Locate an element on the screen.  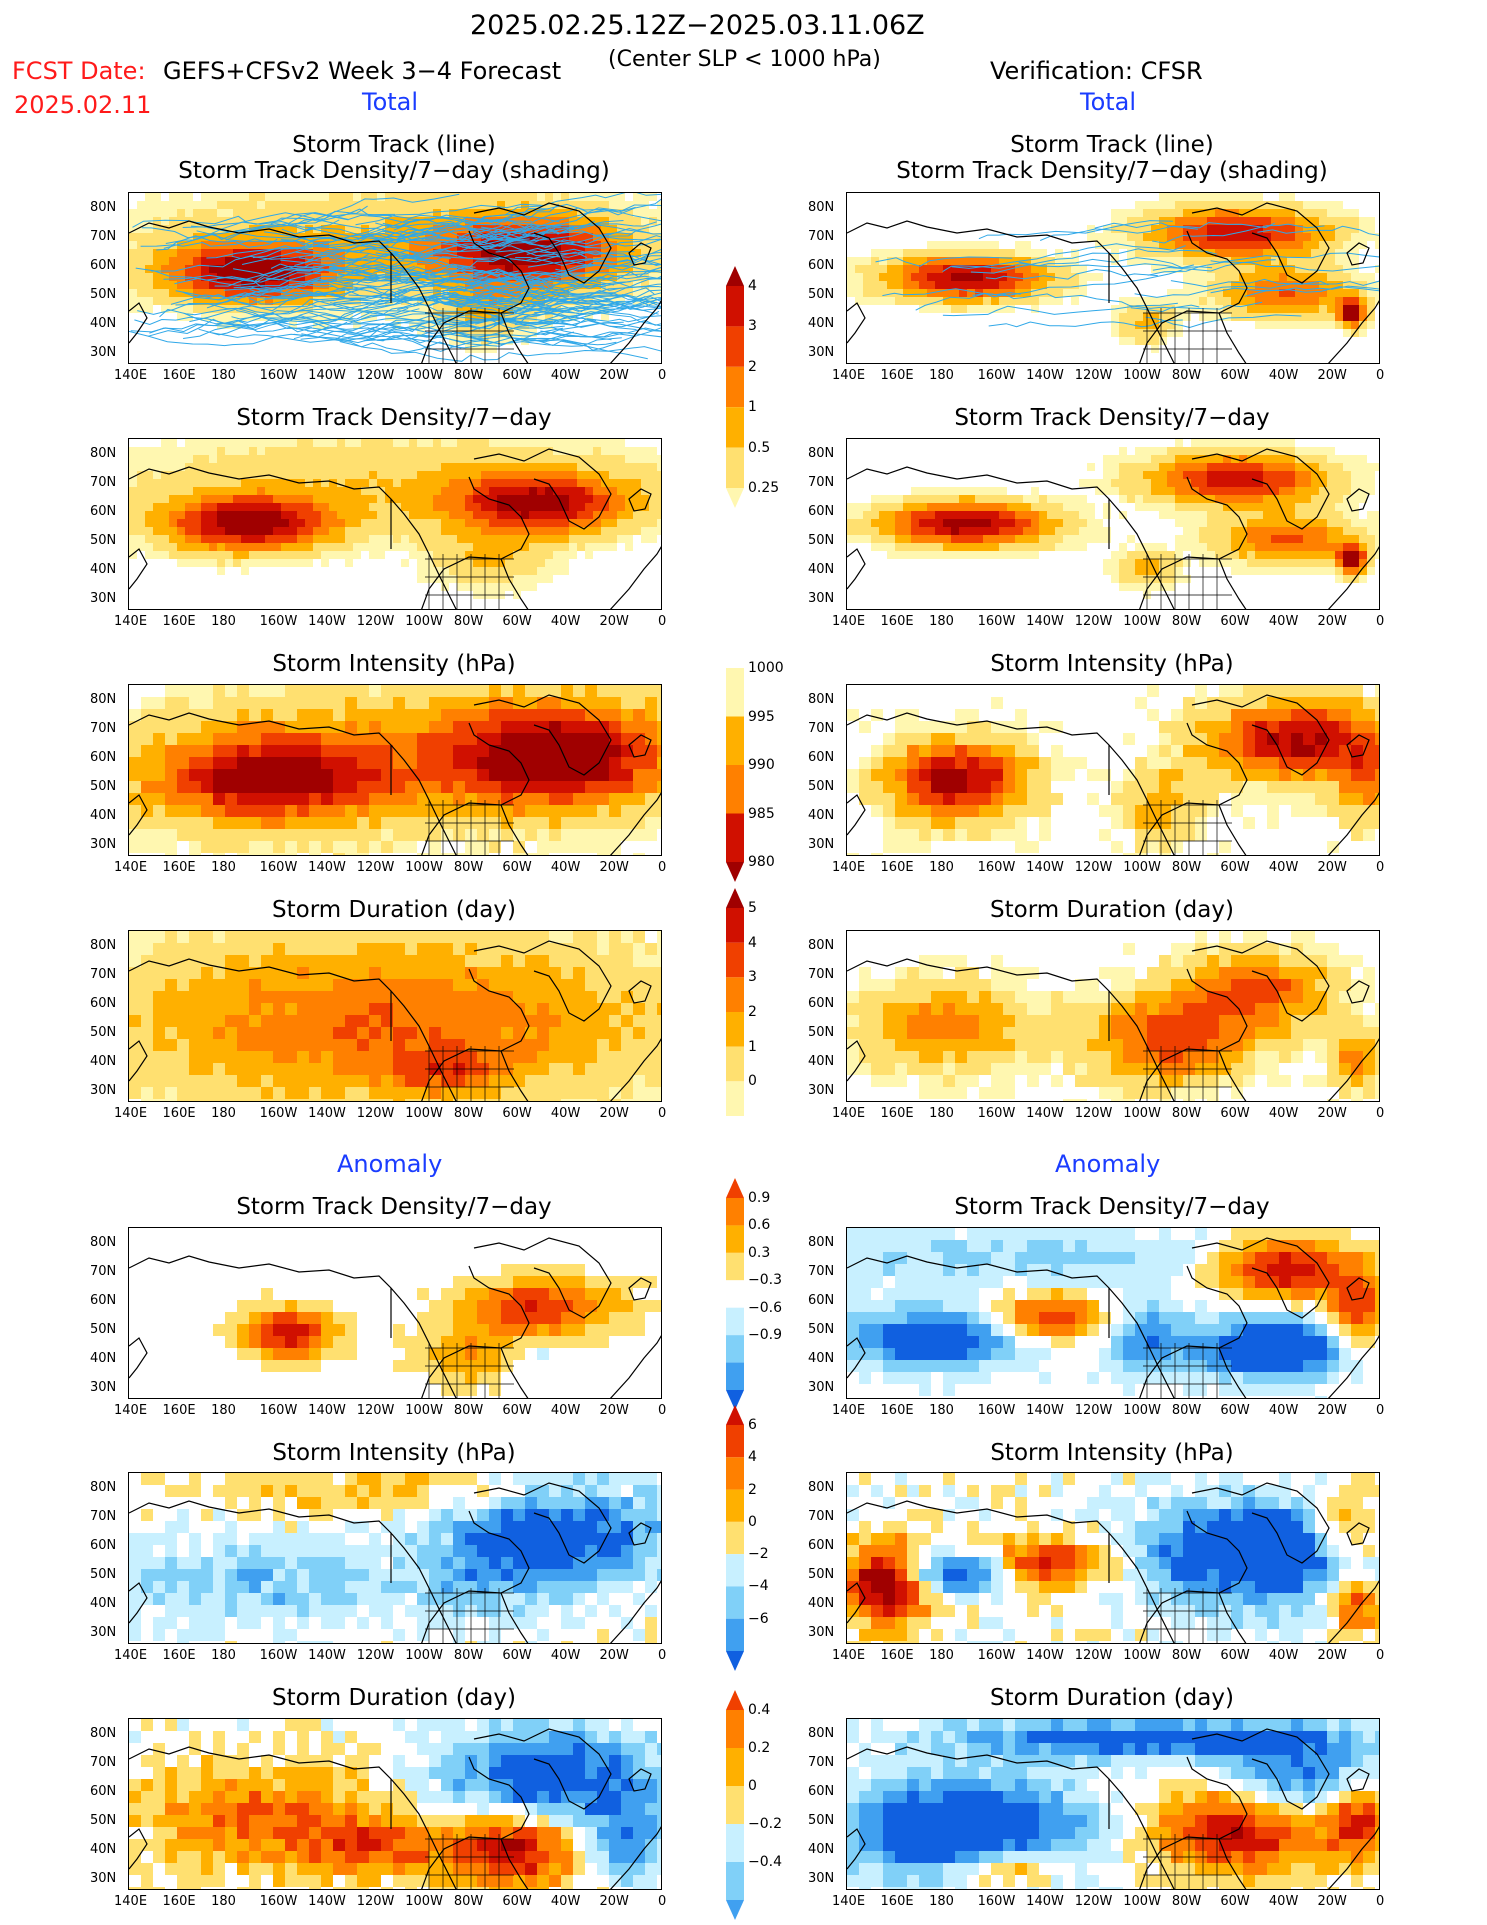
forecast-date-value: 2025.02.11 is located at coordinates (83, 105).